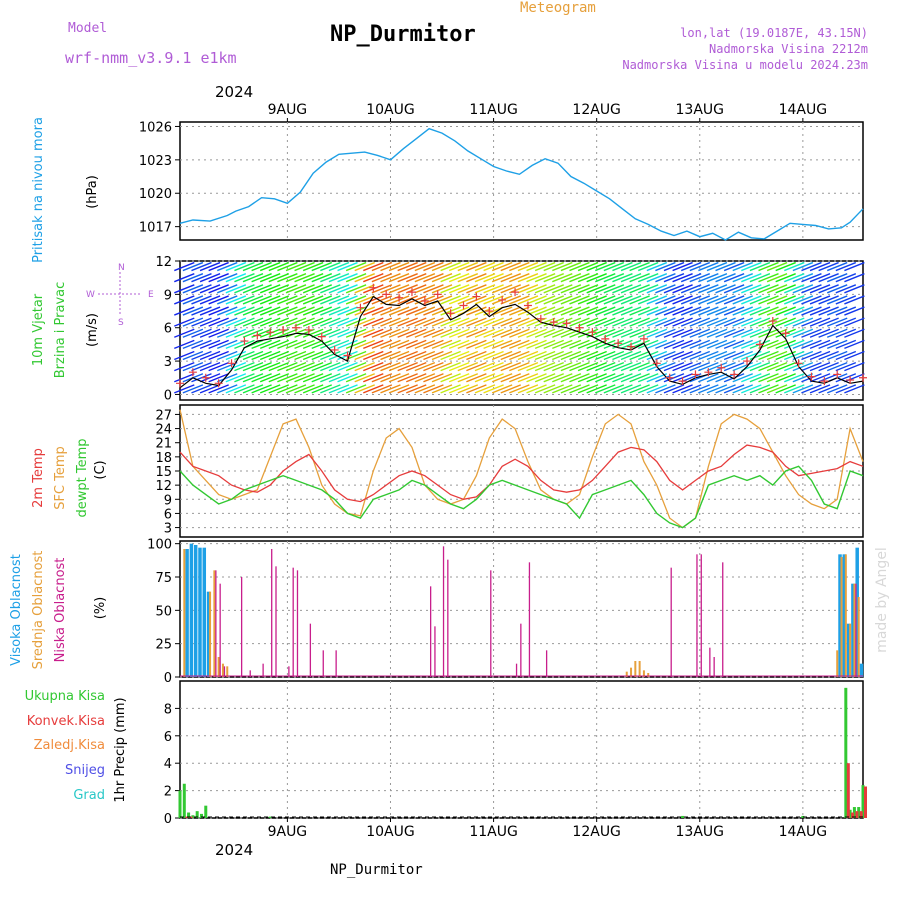  What do you see at coordinates (234, 92) in the screenshot?
I see `year-top-label: 2024` at bounding box center [234, 92].